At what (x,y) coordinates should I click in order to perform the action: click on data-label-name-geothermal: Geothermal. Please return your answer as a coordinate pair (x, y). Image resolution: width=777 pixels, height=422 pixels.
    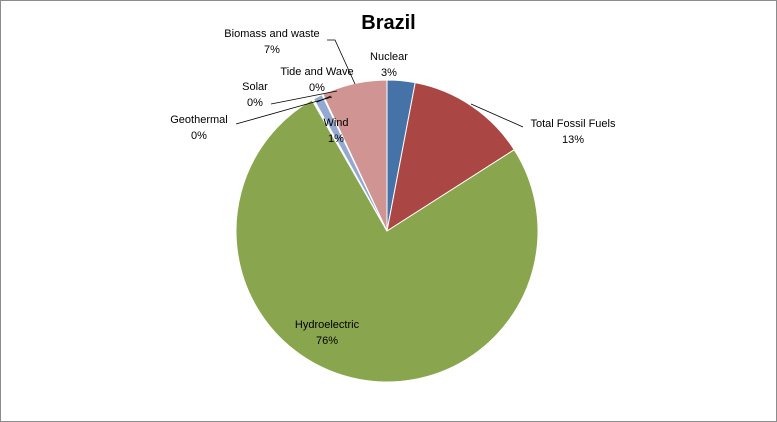
    Looking at the image, I should click on (198, 120).